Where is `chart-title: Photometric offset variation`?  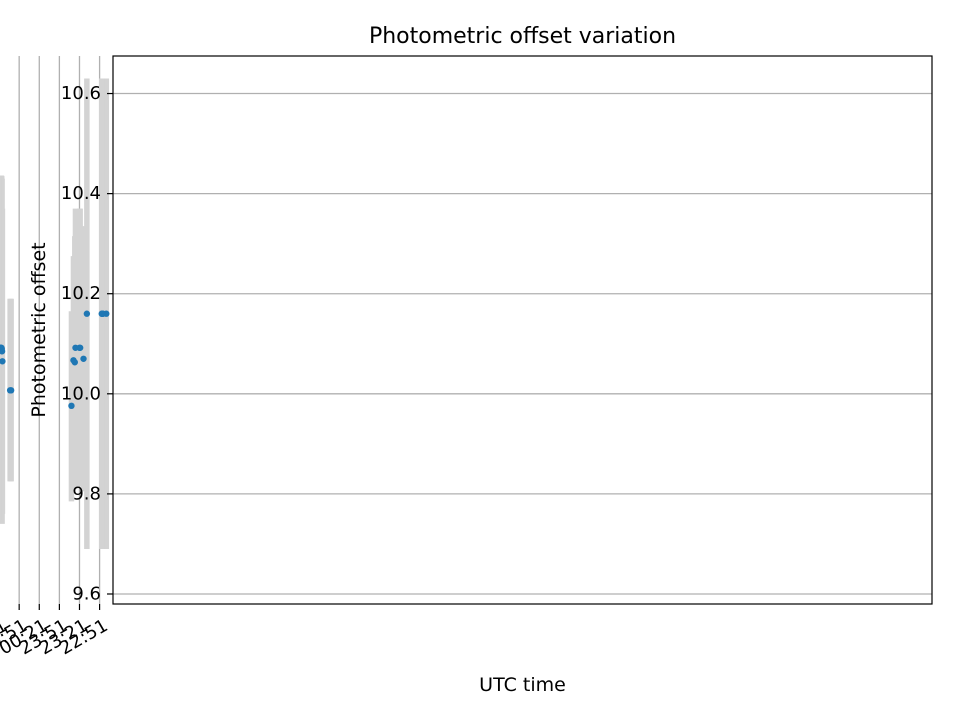 chart-title: Photometric offset variation is located at coordinates (522, 36).